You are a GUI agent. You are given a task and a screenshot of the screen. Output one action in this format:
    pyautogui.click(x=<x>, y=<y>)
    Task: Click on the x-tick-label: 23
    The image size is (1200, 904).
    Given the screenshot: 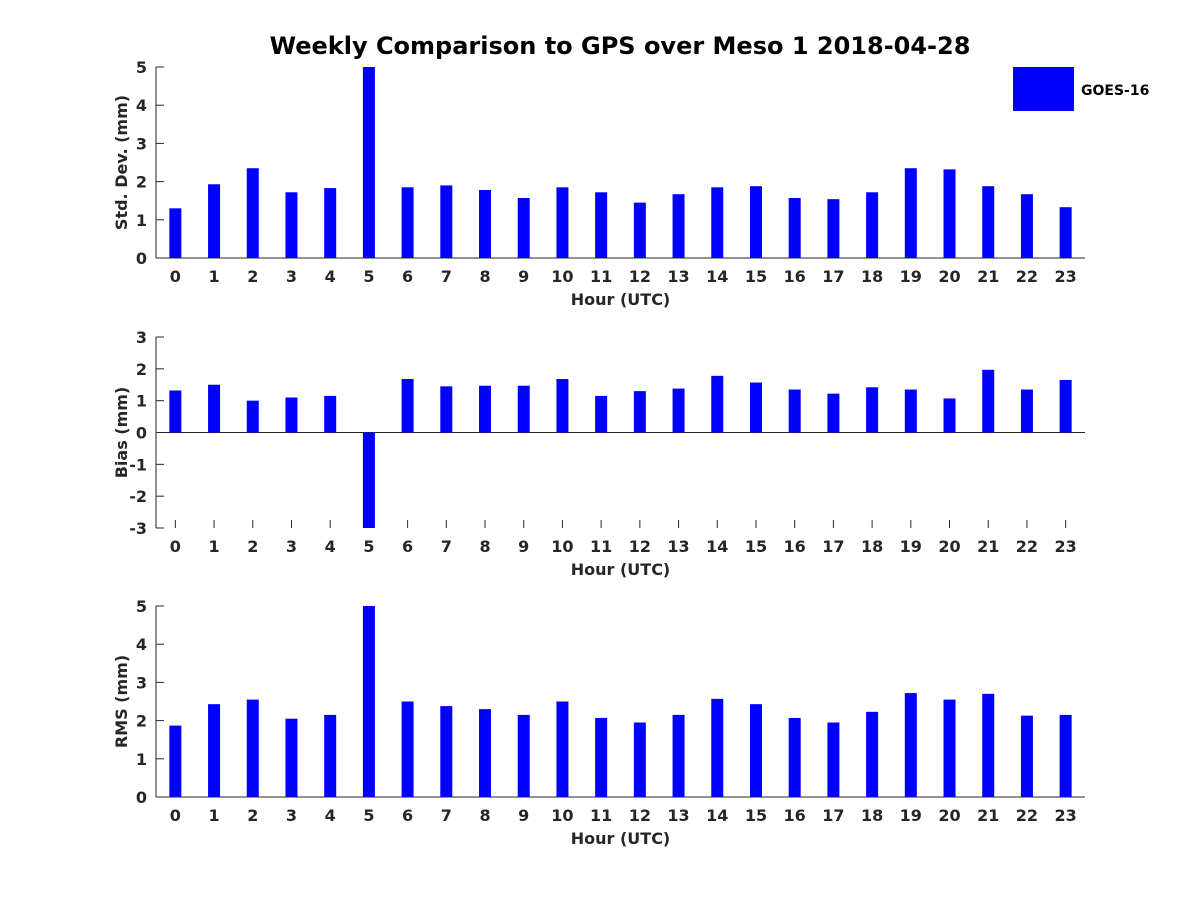 What is the action you would take?
    pyautogui.click(x=1066, y=276)
    